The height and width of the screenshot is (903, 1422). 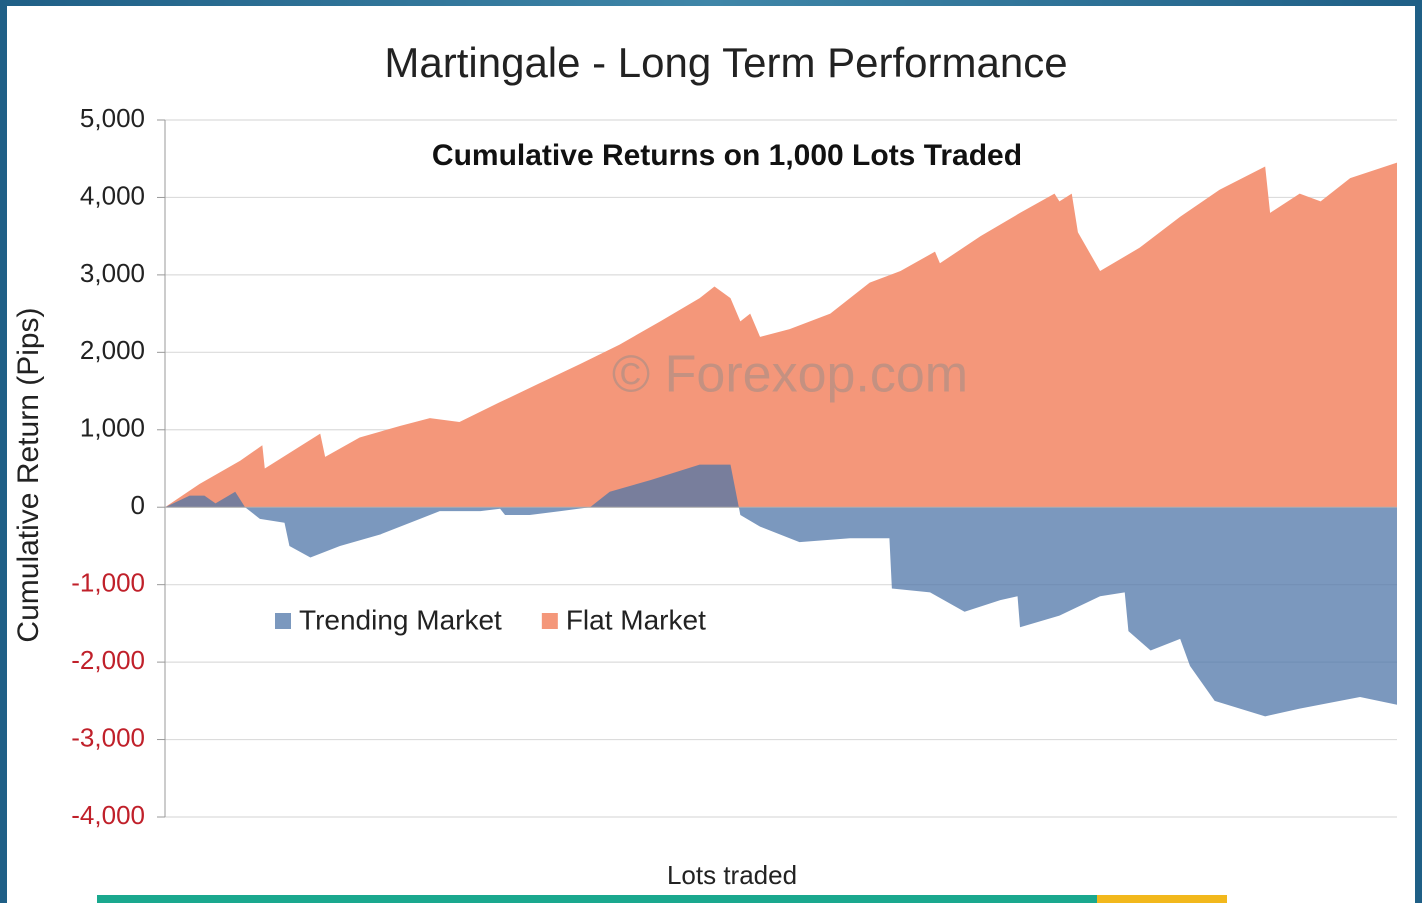 I want to click on footer-bar, so click(x=597, y=899).